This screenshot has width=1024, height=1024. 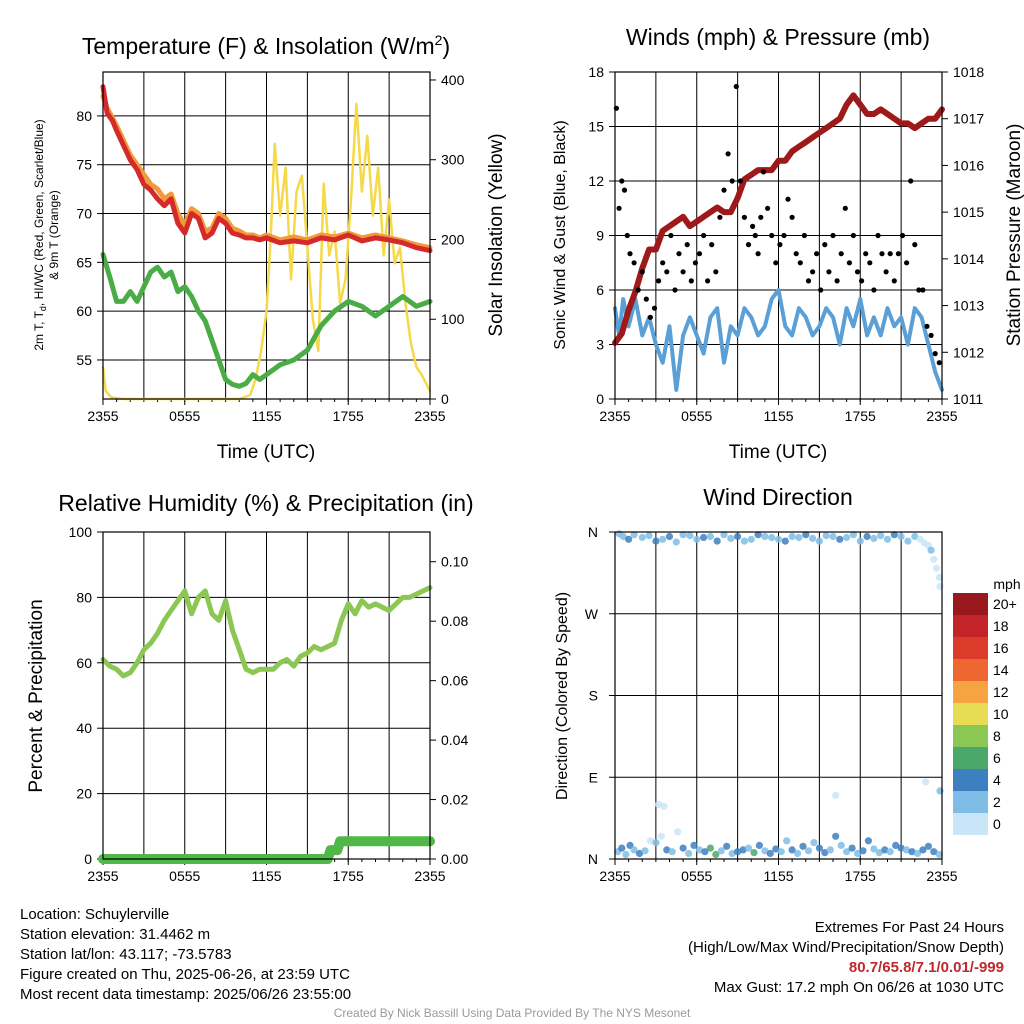 I want to click on colorbar-label: 16, so click(x=1001, y=648).